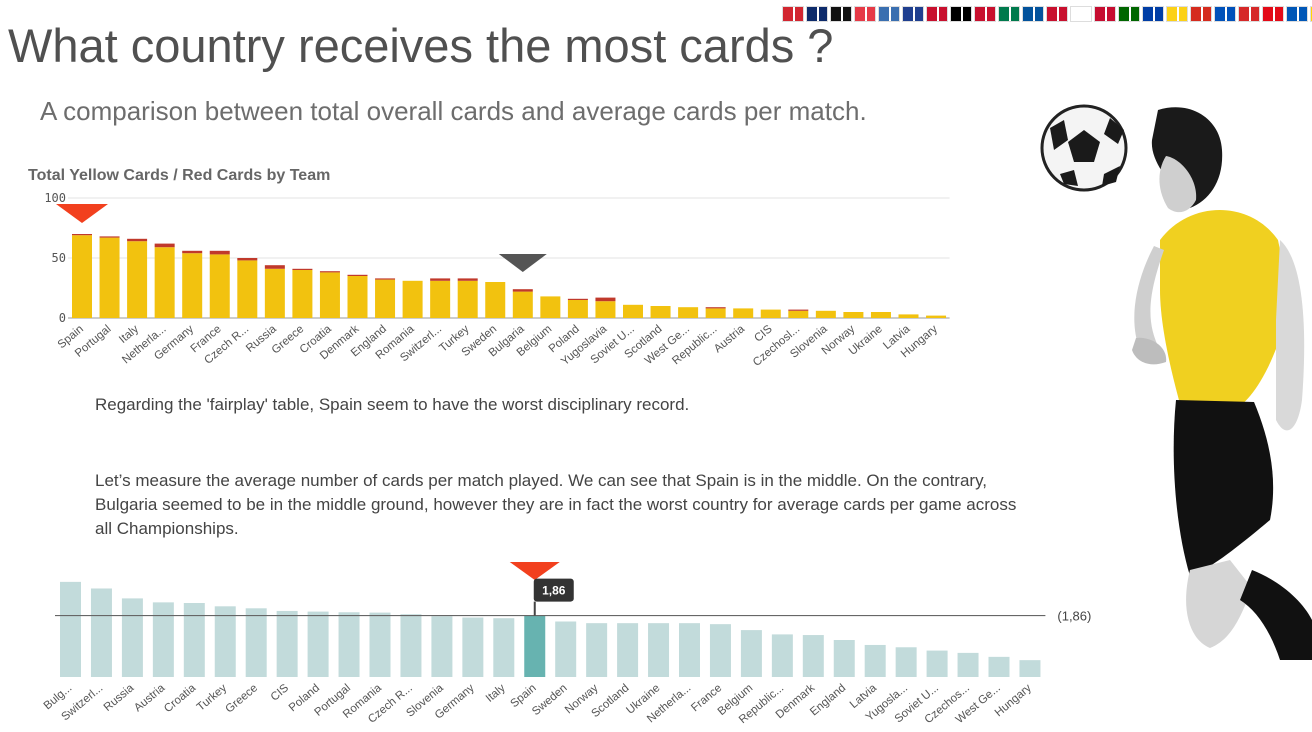  What do you see at coordinates (280, 693) in the screenshot?
I see `x-tick-label: CIS` at bounding box center [280, 693].